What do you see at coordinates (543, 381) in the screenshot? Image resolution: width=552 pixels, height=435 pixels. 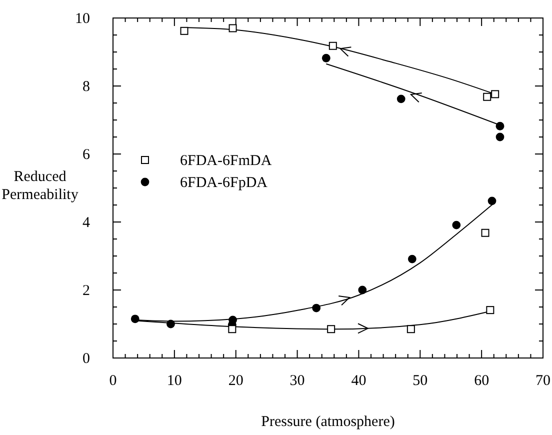 I see `x-tick-label: 70` at bounding box center [543, 381].